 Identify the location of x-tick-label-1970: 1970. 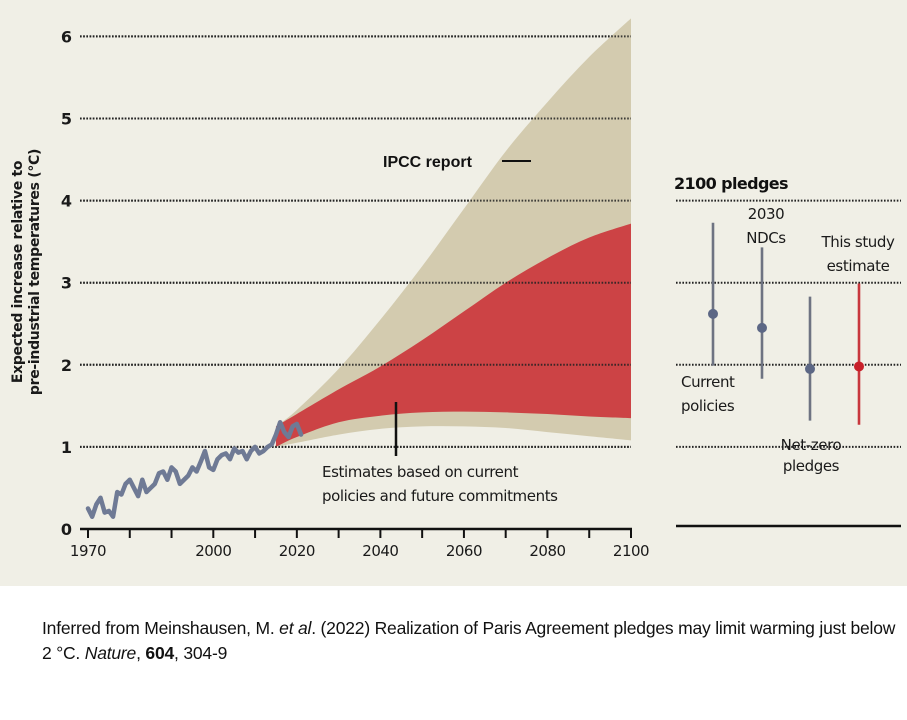
(88, 551).